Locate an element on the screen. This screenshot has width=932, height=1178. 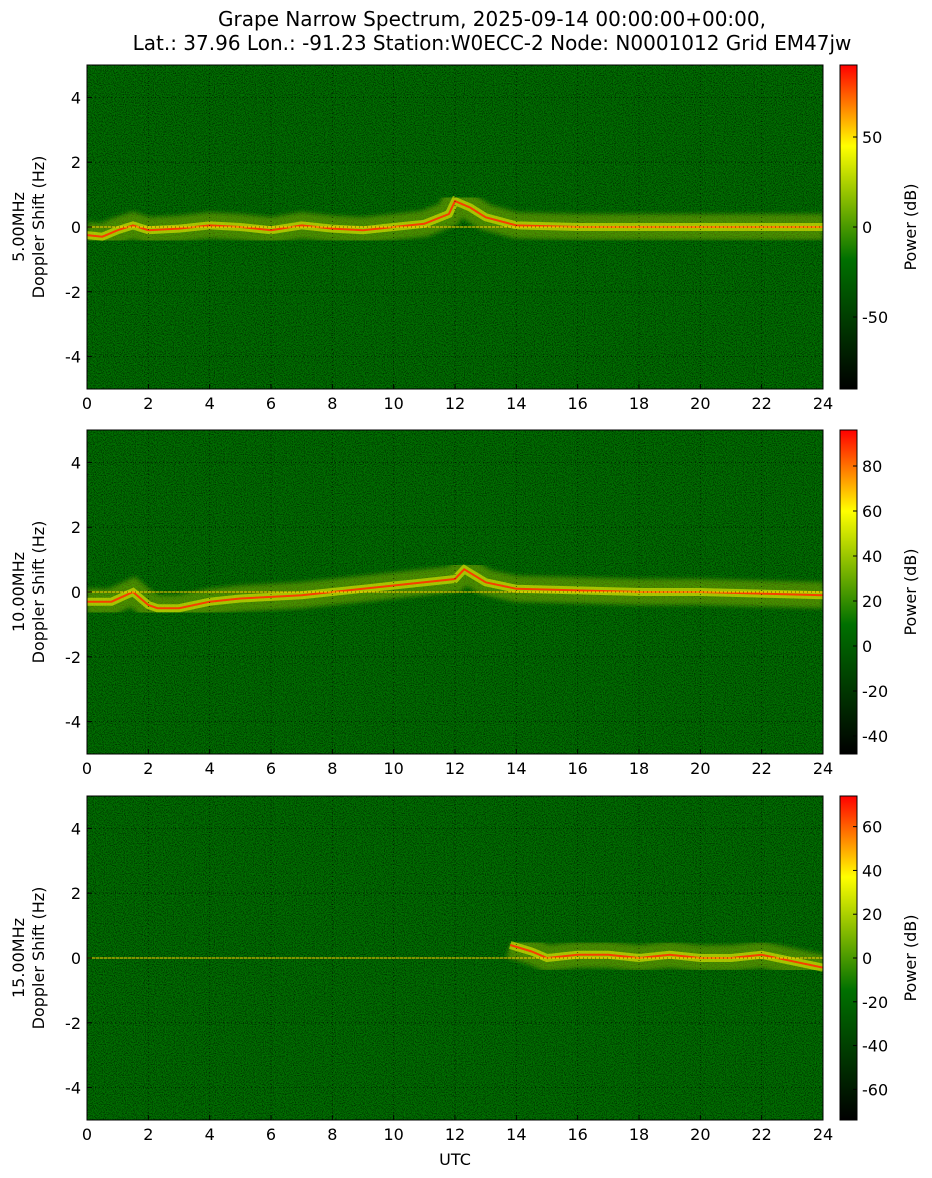
panel-1-x-tick-label: 0 is located at coordinates (87, 403).